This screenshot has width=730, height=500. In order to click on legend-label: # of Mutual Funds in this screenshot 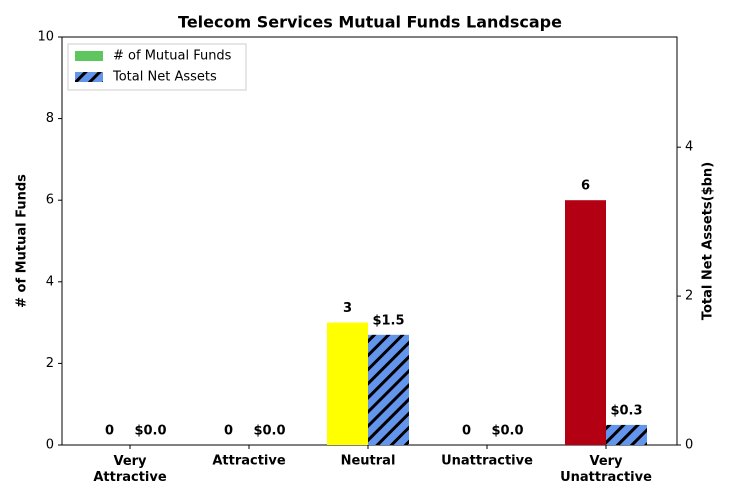, I will do `click(172, 56)`.